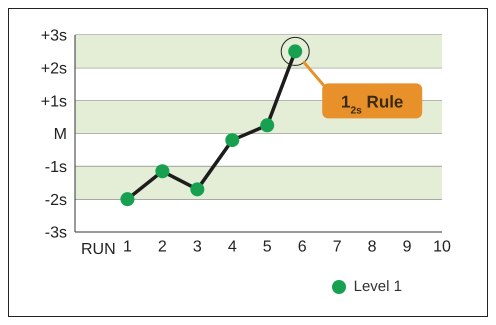  Describe the element at coordinates (197, 247) in the screenshot. I see `x-tick-label: 3` at that location.